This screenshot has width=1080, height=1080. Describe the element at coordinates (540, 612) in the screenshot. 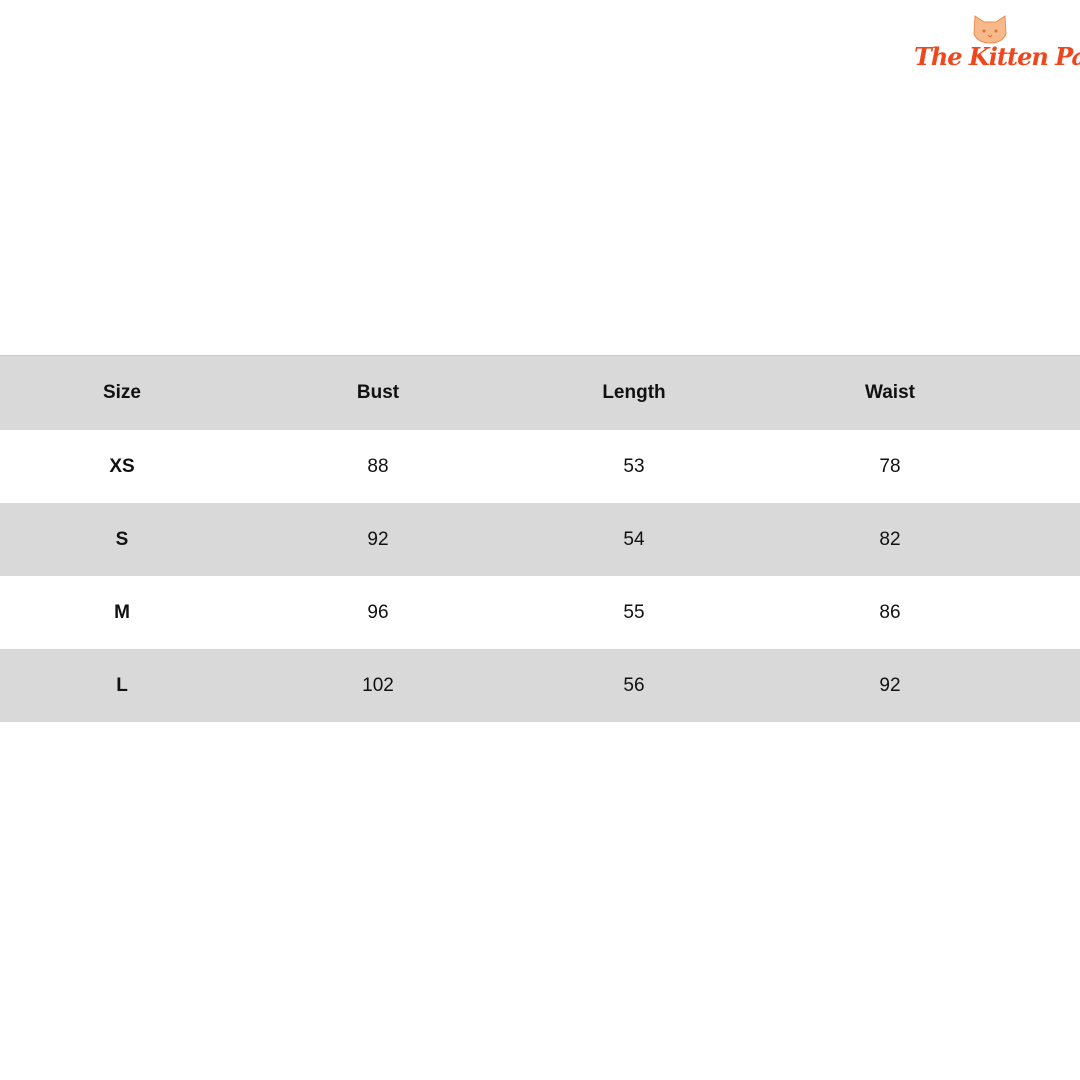

I see `table-row: M 96 55 86` at that location.